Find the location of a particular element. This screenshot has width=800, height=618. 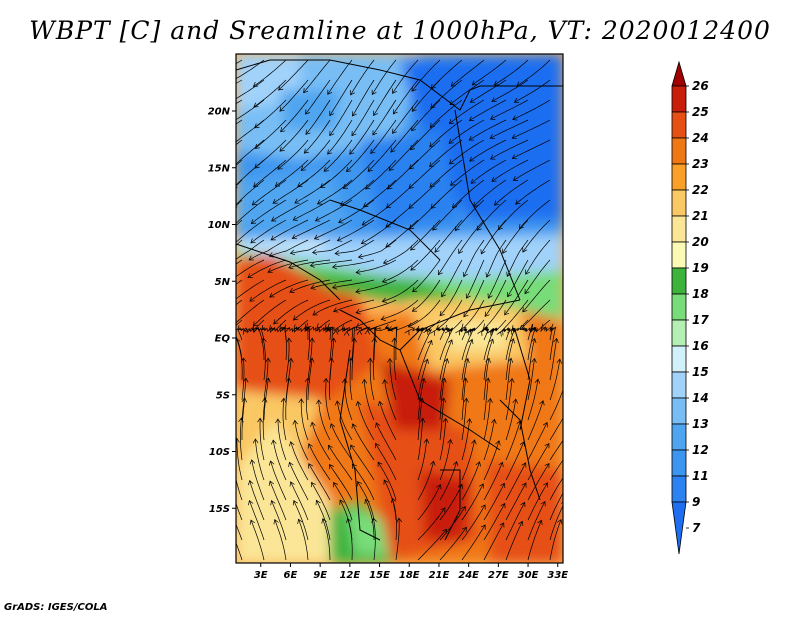

colorbar-segment is located at coordinates (679, 125).